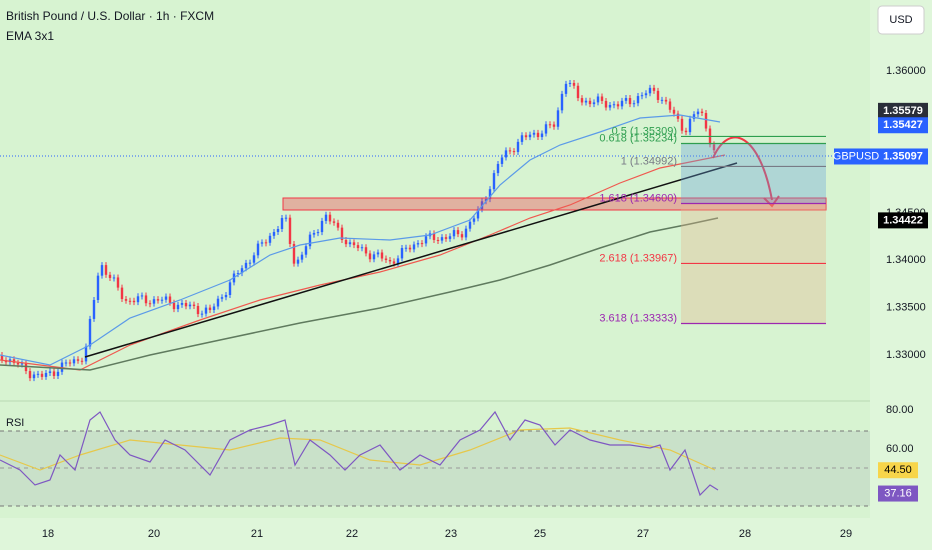 The height and width of the screenshot is (550, 932). I want to click on time-axis-panel, so click(466, 534).